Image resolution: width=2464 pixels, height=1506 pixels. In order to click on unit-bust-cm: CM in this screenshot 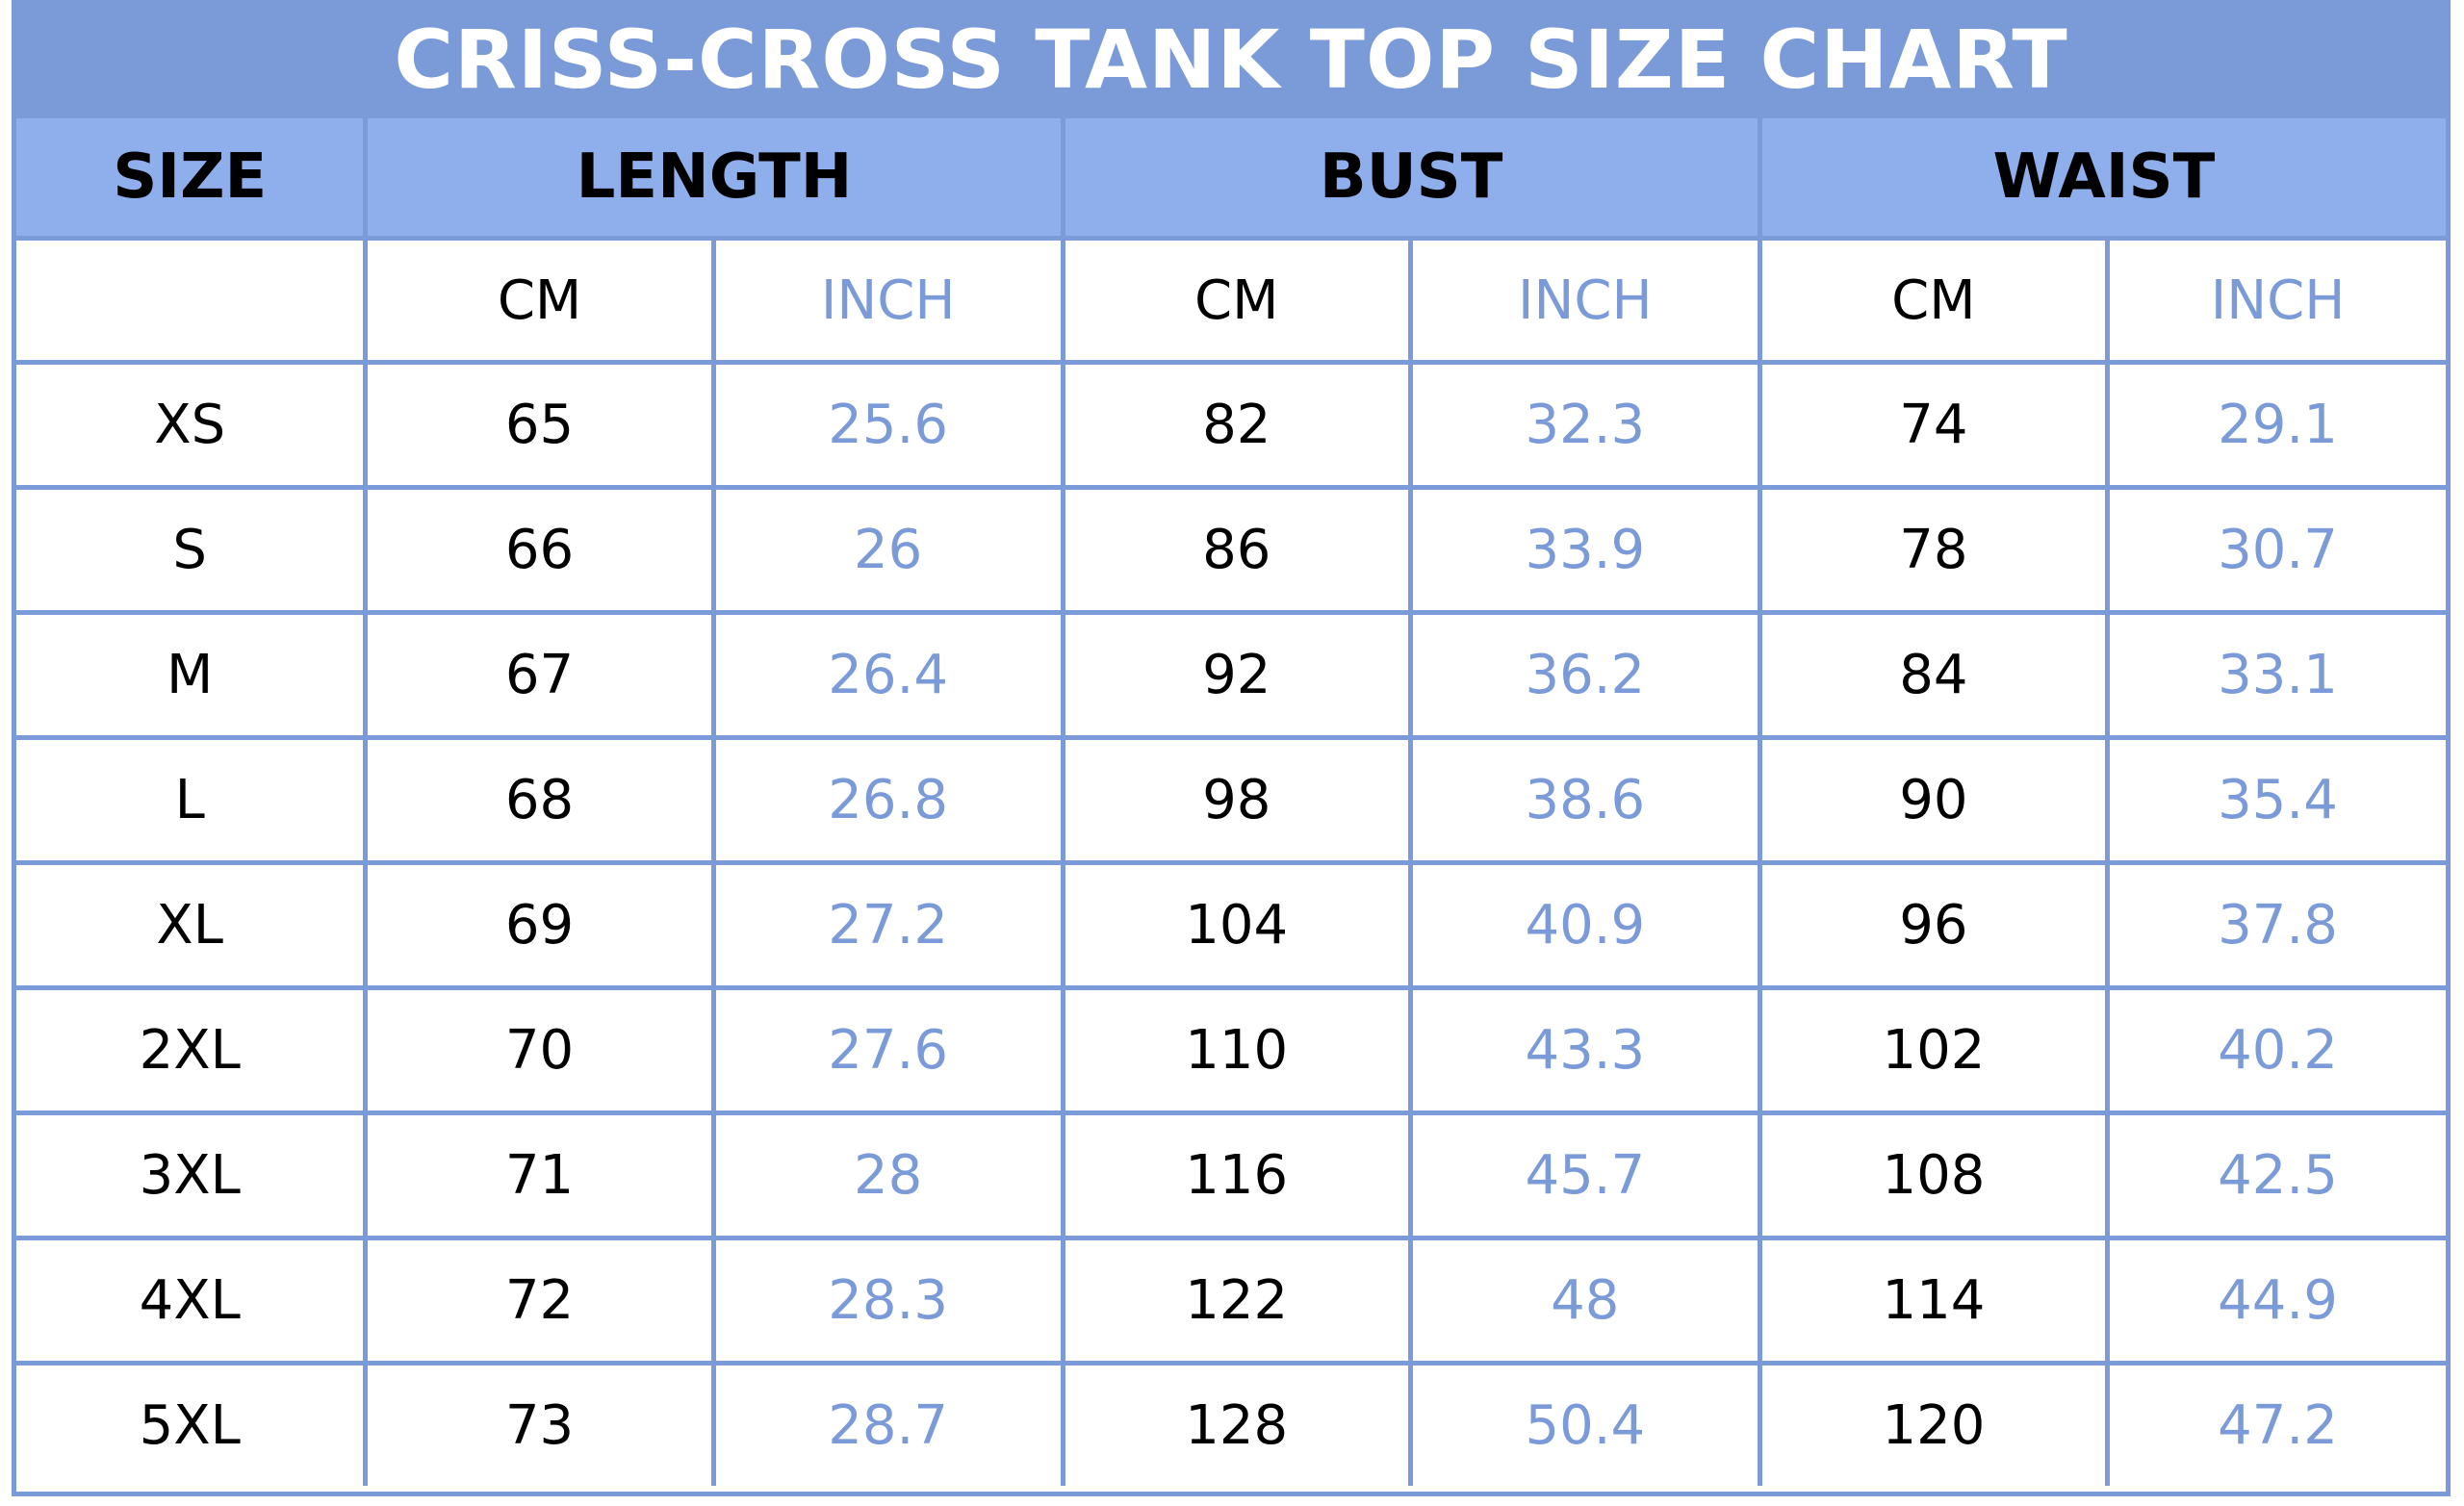, I will do `click(1236, 299)`.